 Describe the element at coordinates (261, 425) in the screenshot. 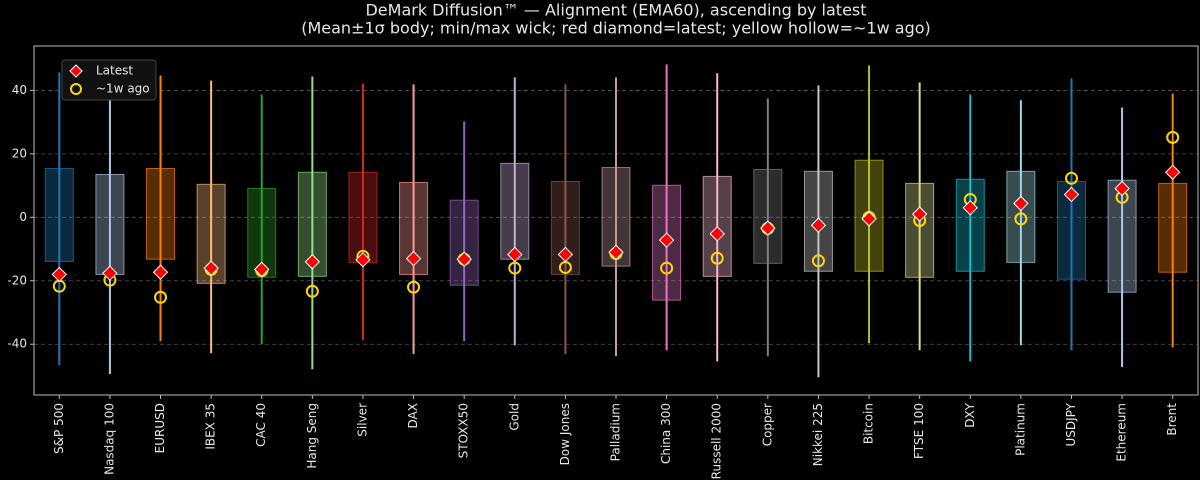

I see `x-tick-label: CAC 40` at that location.